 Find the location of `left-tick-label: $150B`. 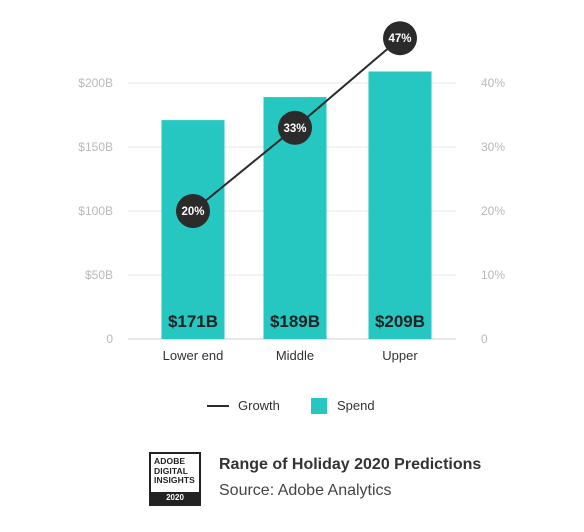

left-tick-label: $150B is located at coordinates (95, 147).